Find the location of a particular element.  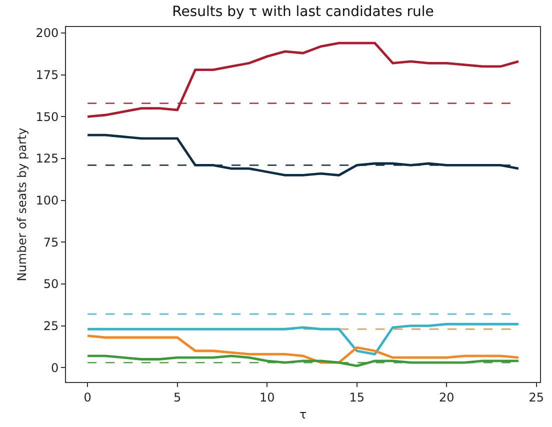

y-tick-label: 75 is located at coordinates (51, 242).